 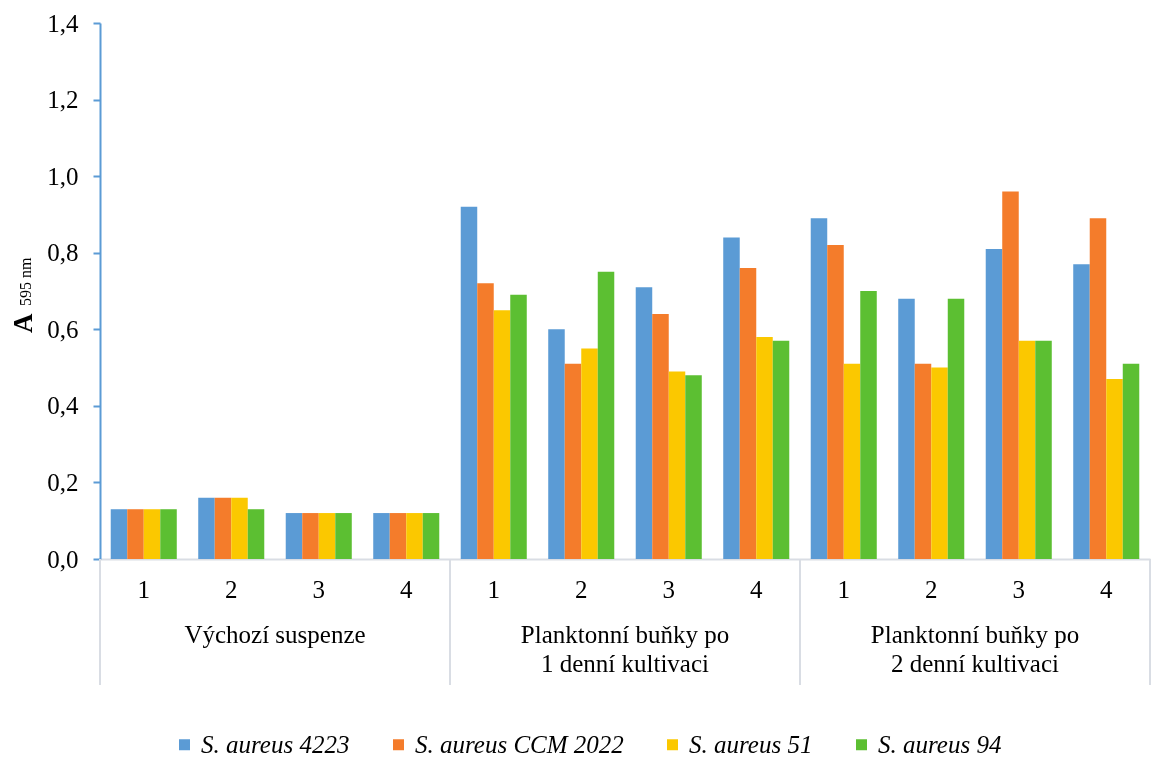 What do you see at coordinates (751, 744) in the screenshot?
I see `legend-label: S. aureus 51` at bounding box center [751, 744].